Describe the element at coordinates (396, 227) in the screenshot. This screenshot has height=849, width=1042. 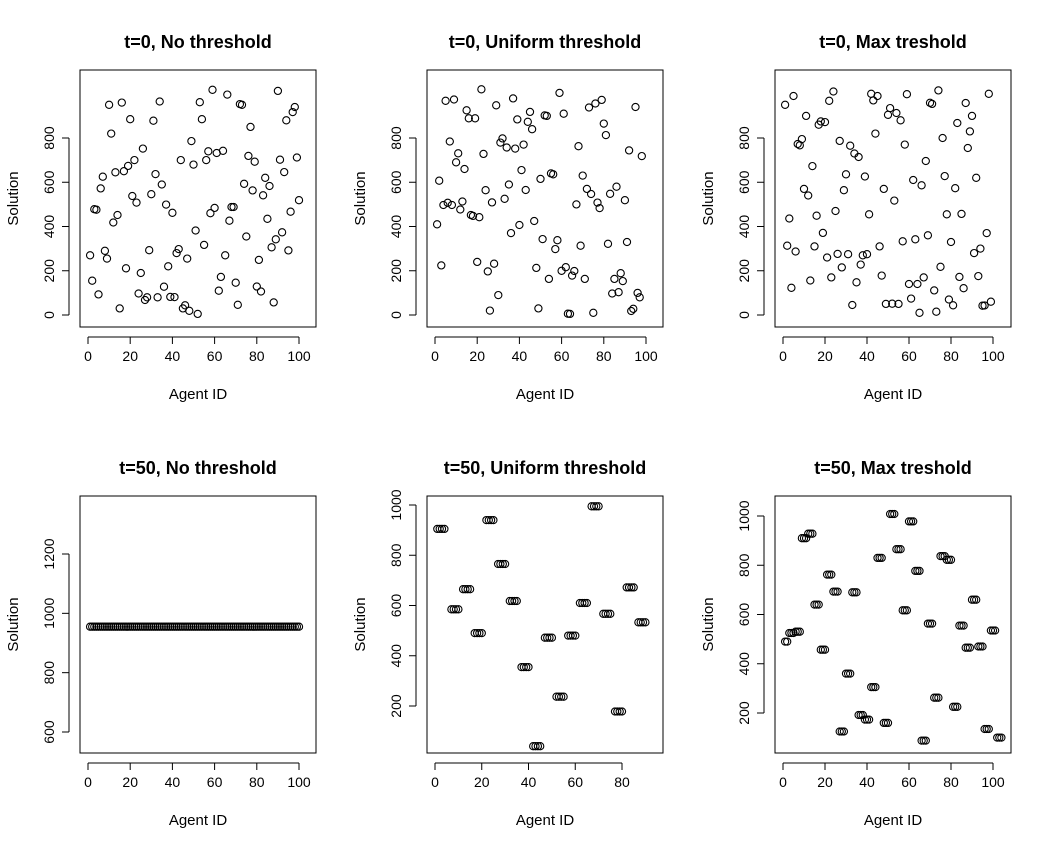
I see `y-tick-label: 400` at that location.